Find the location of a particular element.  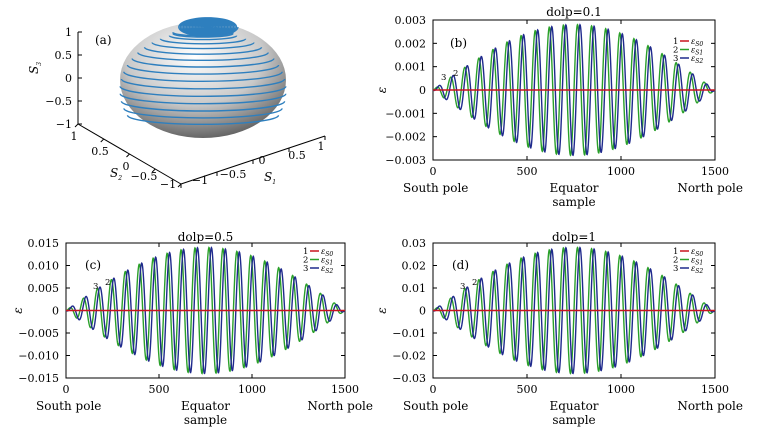

y-tick-label: 1 is located at coordinates (74, 136).